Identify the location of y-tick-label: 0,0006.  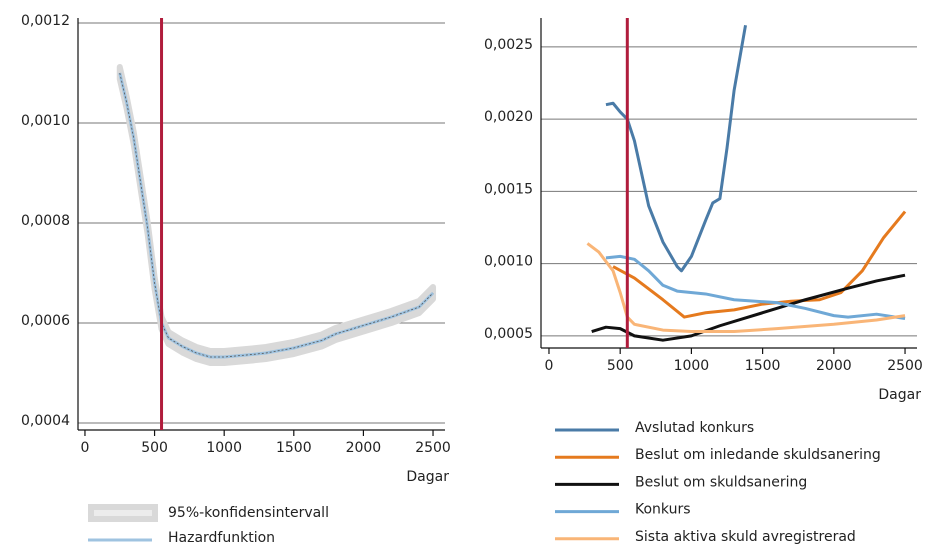
(45, 321).